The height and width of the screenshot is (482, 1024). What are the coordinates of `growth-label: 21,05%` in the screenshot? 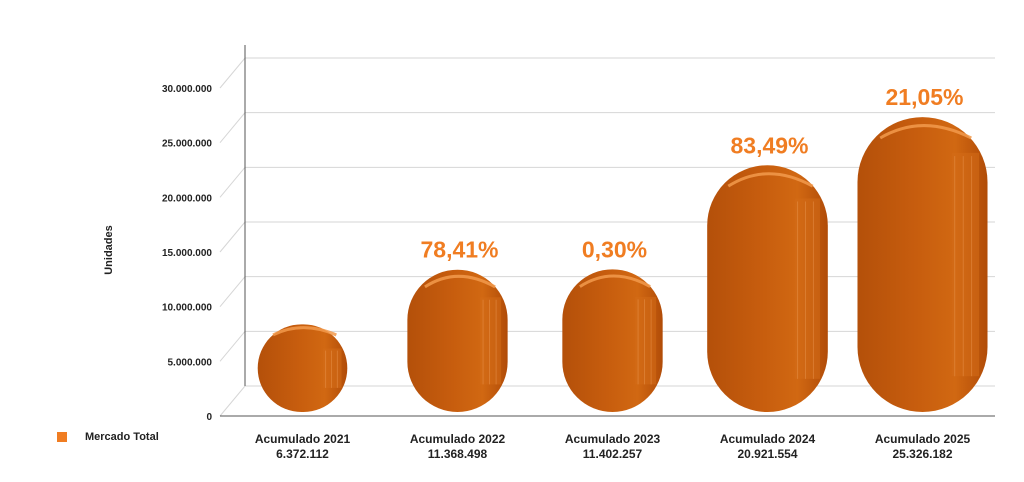 It's located at (924, 97).